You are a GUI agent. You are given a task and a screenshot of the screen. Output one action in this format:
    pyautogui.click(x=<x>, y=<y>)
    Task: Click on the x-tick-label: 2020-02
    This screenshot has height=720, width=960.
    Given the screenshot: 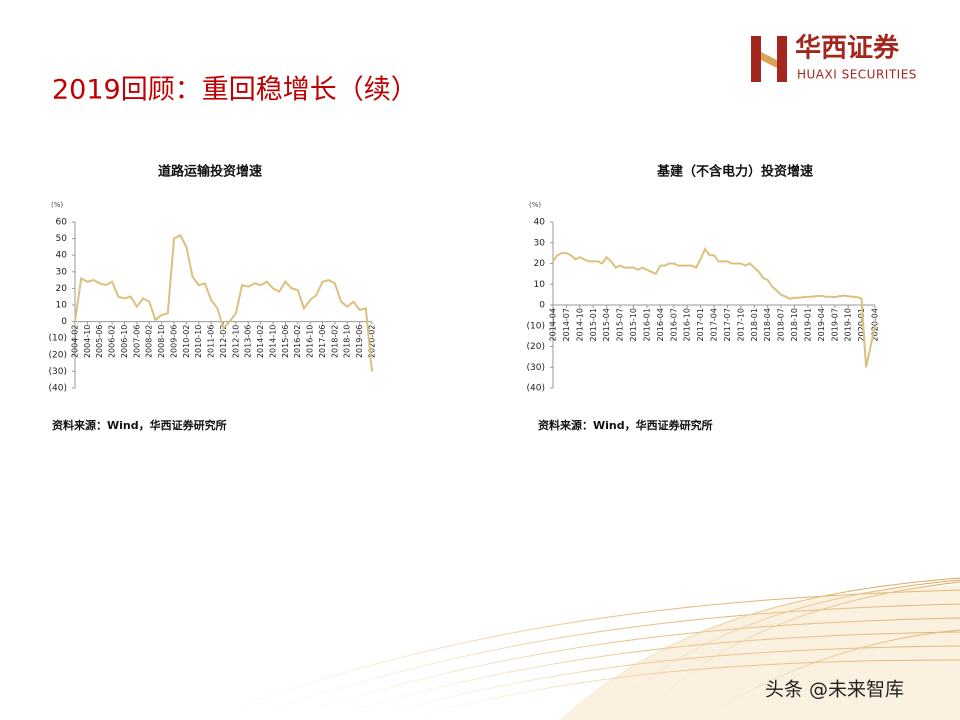 What is the action you would take?
    pyautogui.click(x=372, y=341)
    